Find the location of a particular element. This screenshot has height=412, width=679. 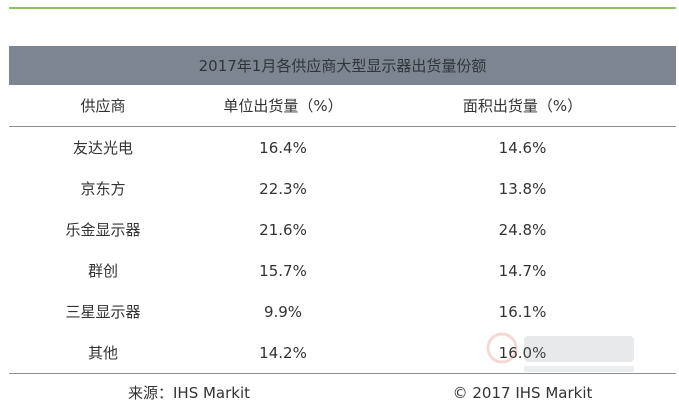

table-row: 友达光电 16.4% 14.6% is located at coordinates (342, 147).